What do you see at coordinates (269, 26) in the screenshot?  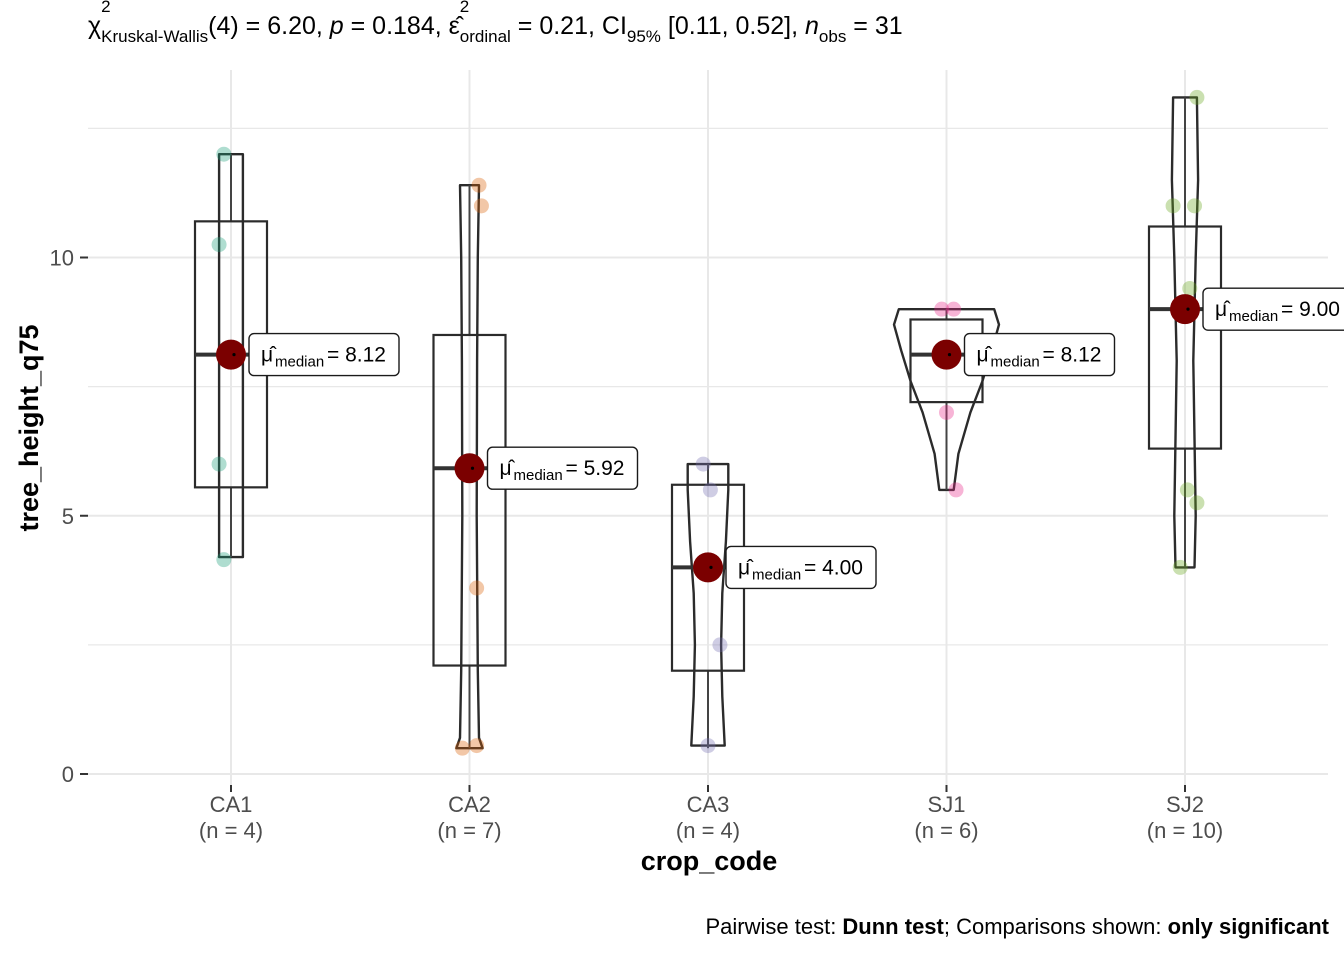 I see `subtitle-df-stat: (4) = 6.20,` at bounding box center [269, 26].